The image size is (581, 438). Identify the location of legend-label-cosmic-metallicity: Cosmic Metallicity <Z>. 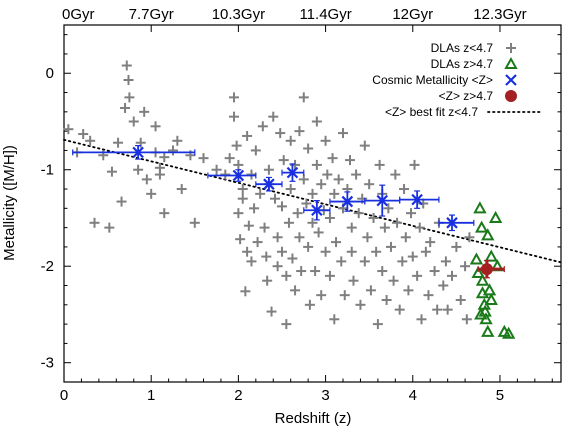
(432, 80).